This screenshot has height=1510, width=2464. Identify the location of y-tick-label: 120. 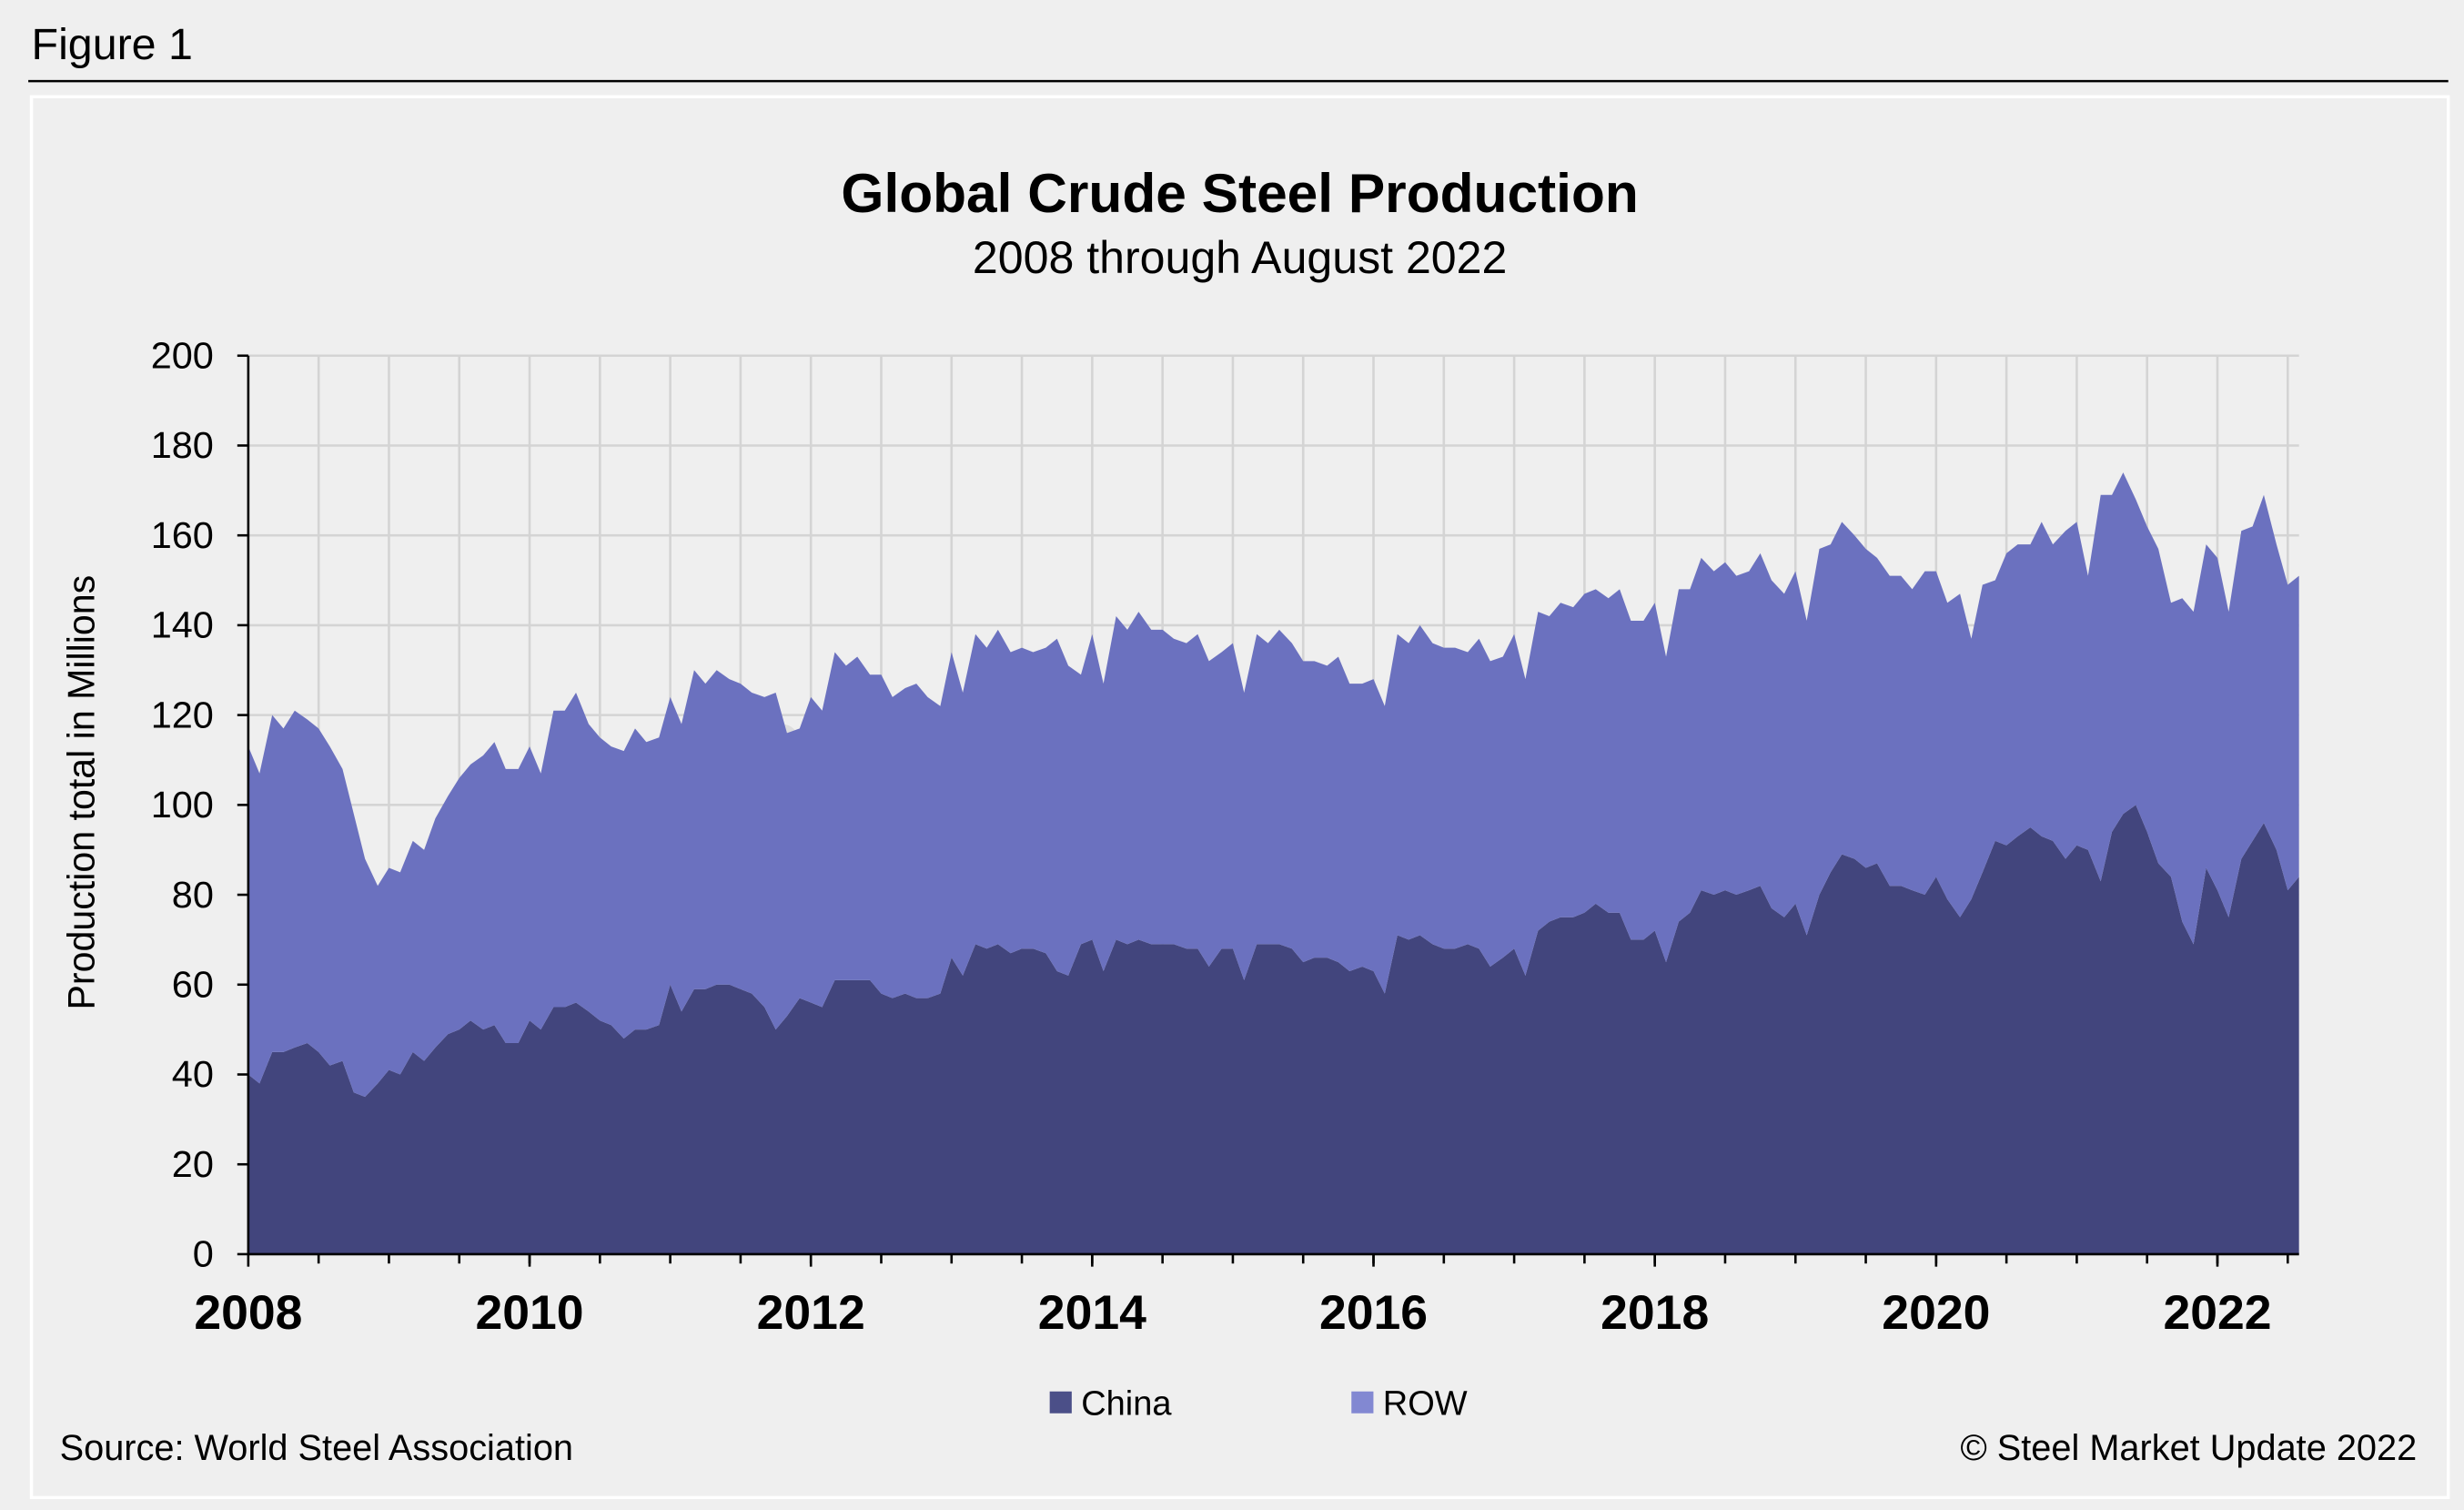
(182, 714).